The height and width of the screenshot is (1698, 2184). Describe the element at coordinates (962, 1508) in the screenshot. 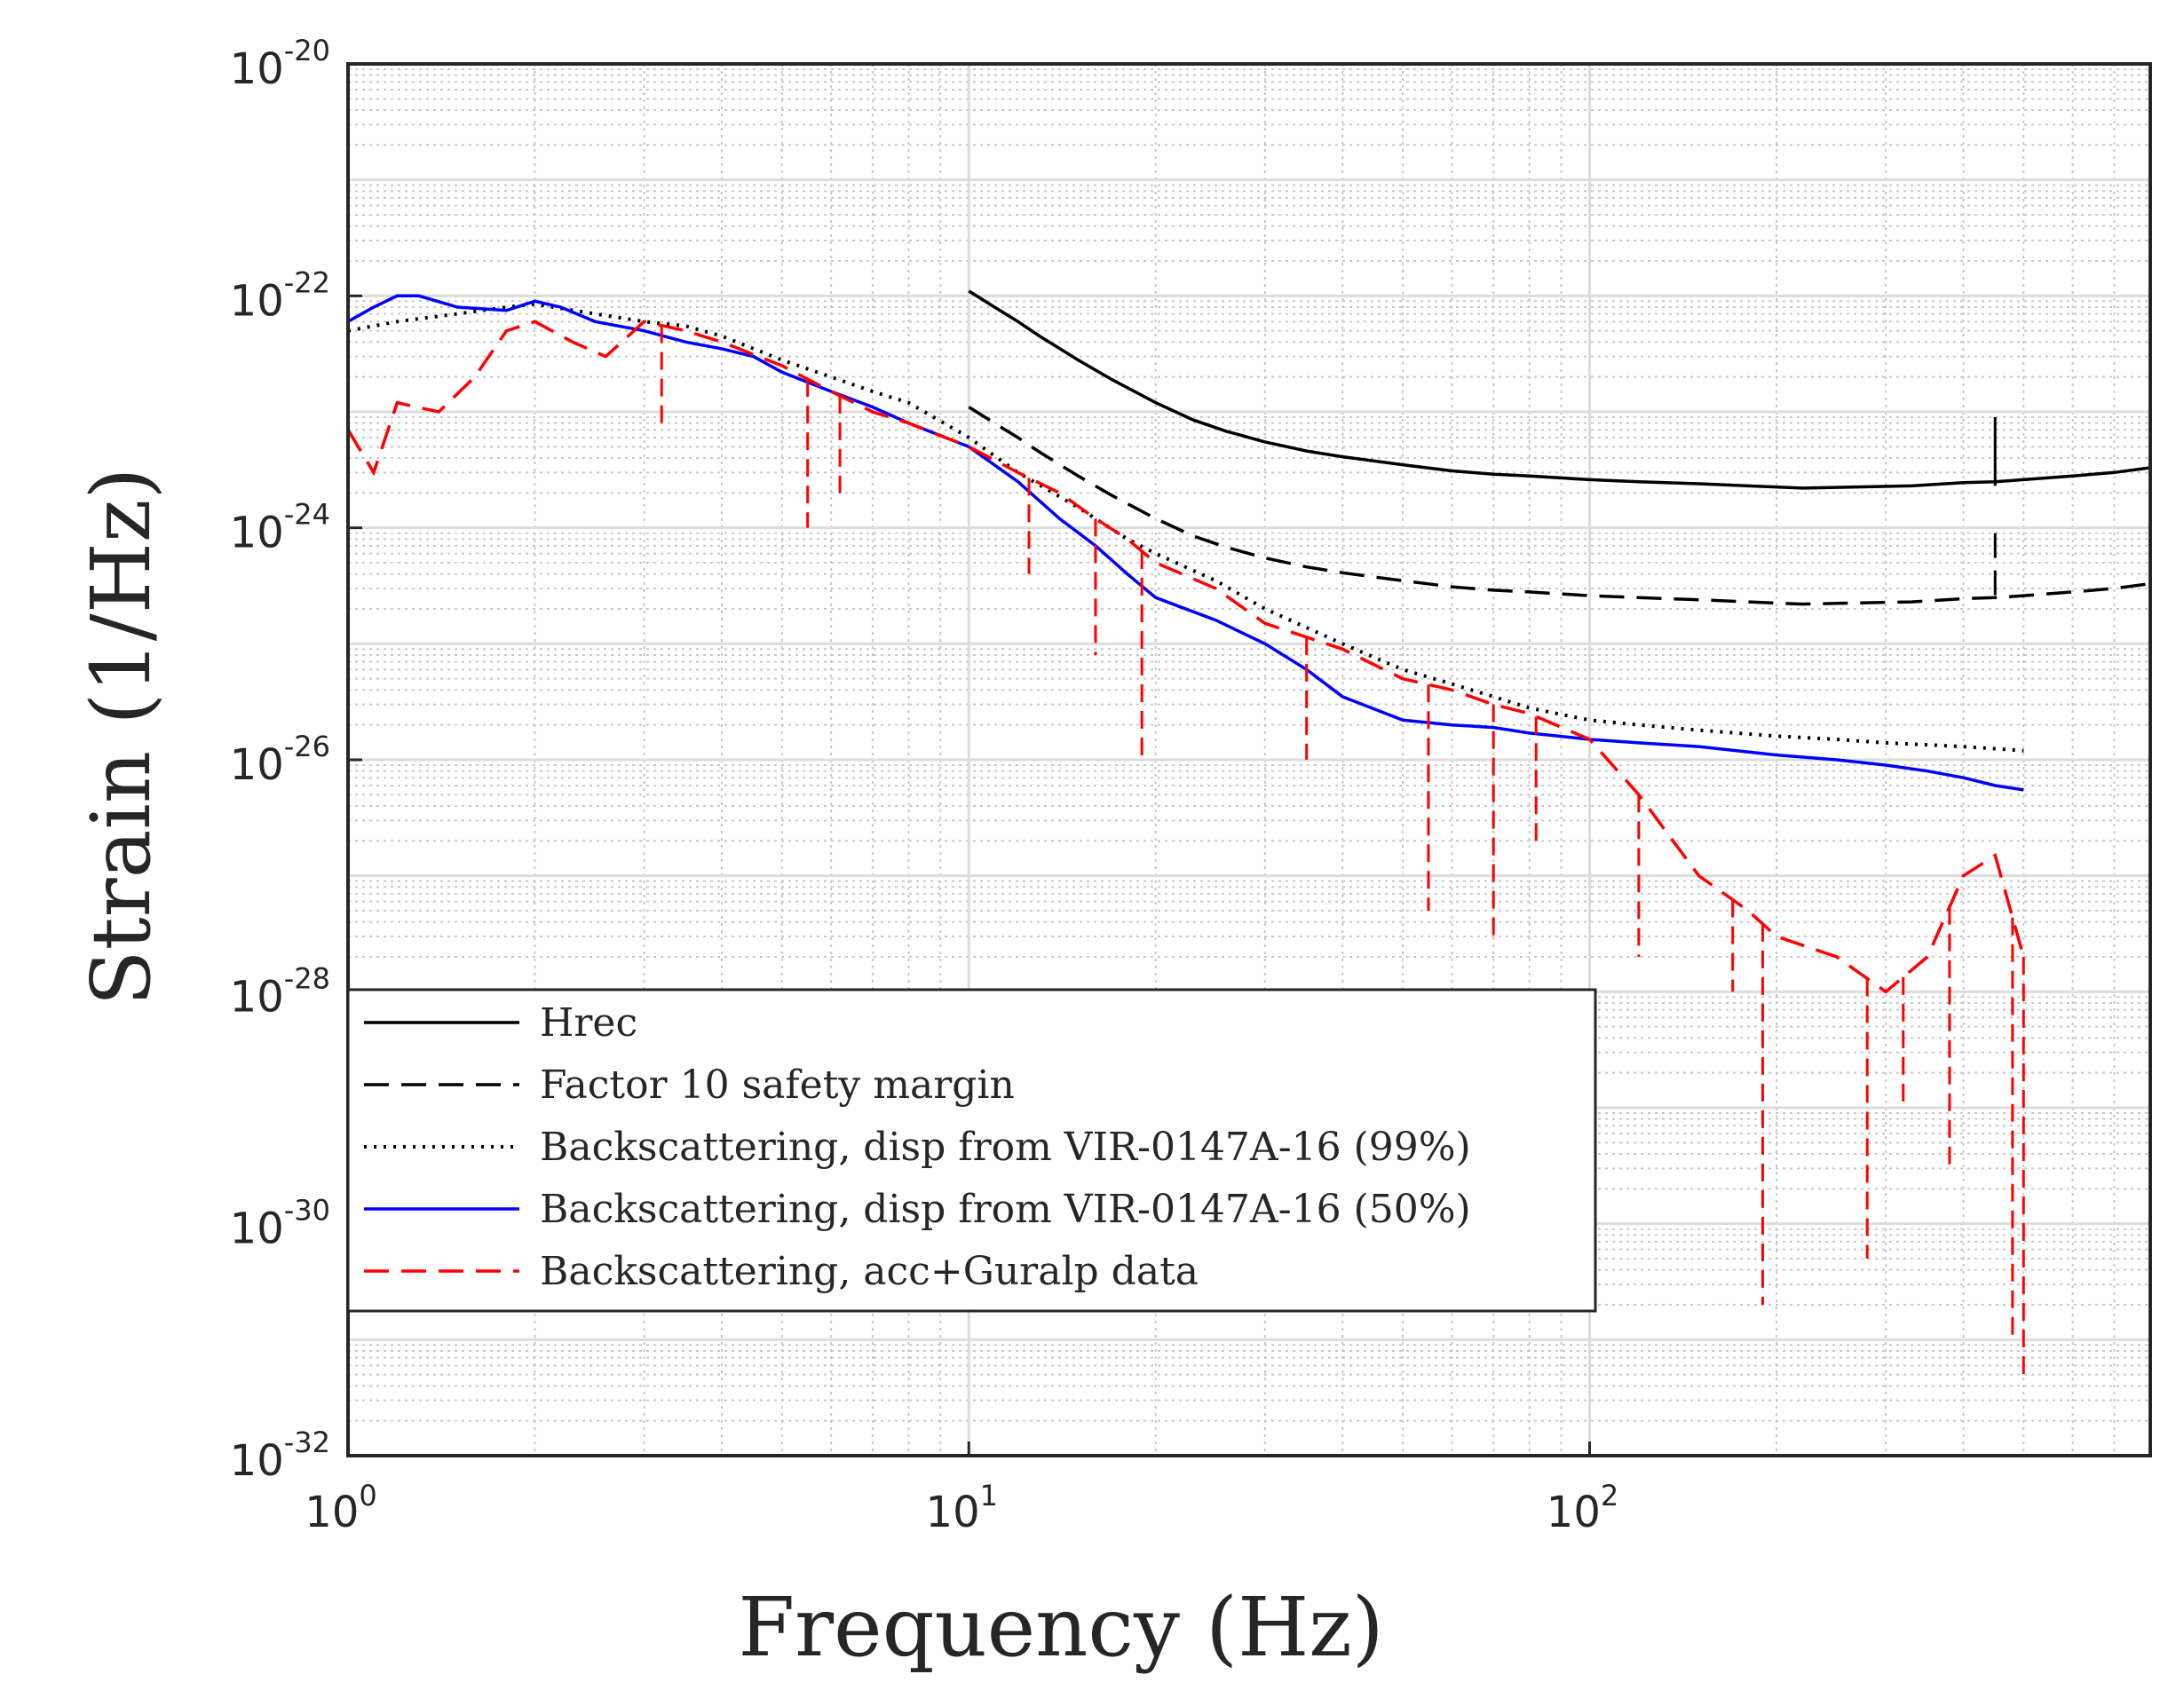

I see `x-tick-label: 10¹` at that location.